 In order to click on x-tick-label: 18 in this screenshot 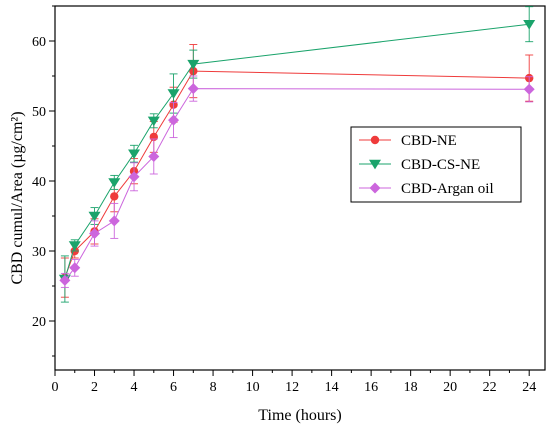, I will do `click(411, 387)`.